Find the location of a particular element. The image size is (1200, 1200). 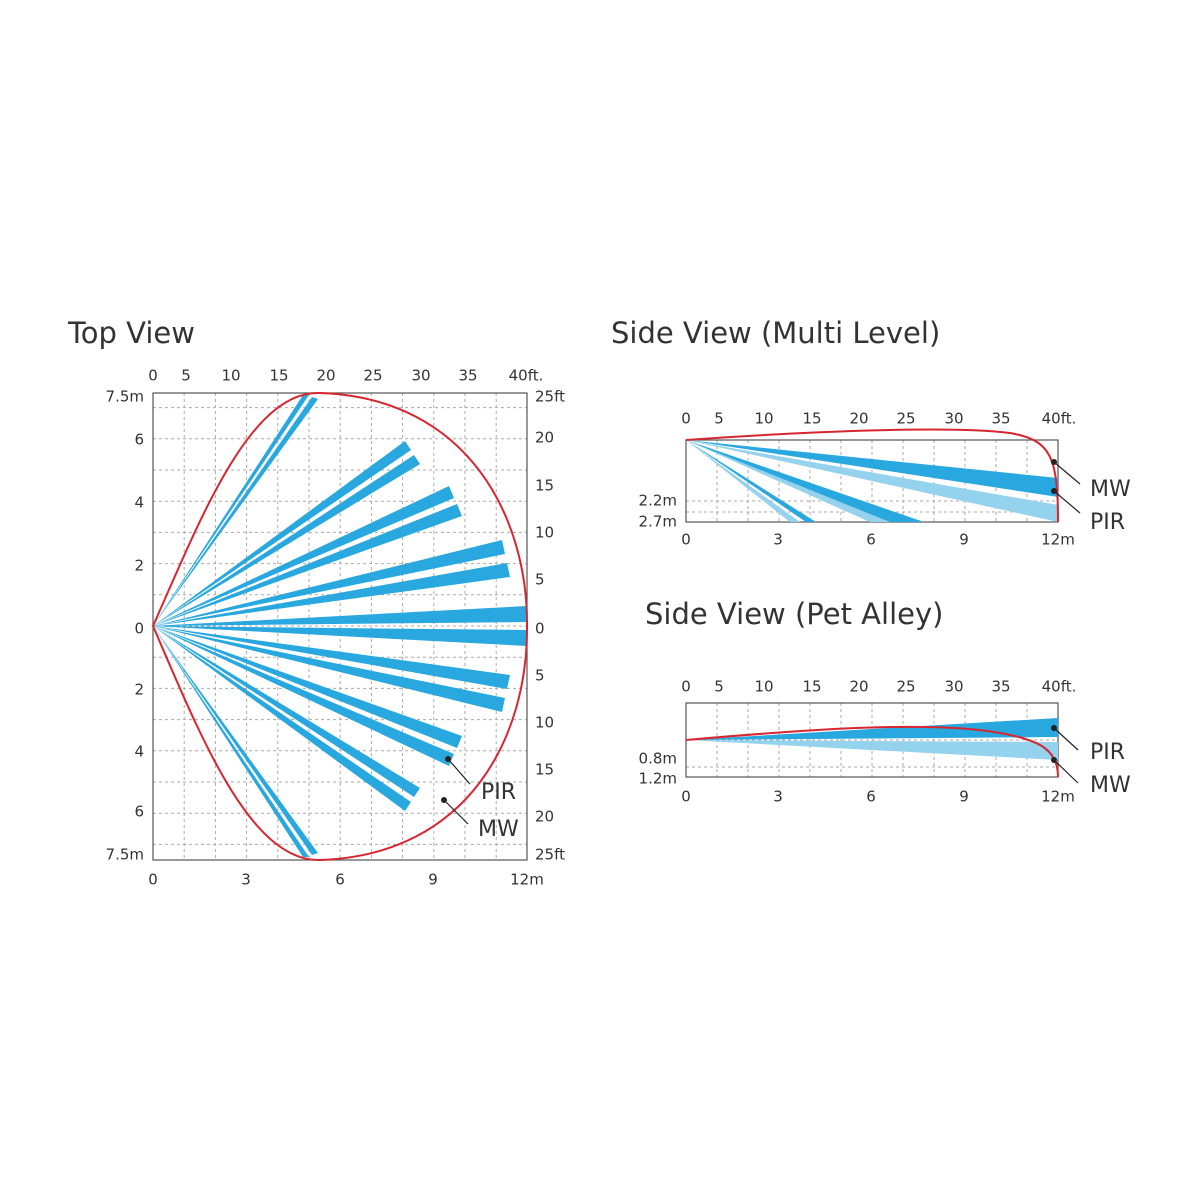

x-bottom-label: 6 is located at coordinates (871, 797).